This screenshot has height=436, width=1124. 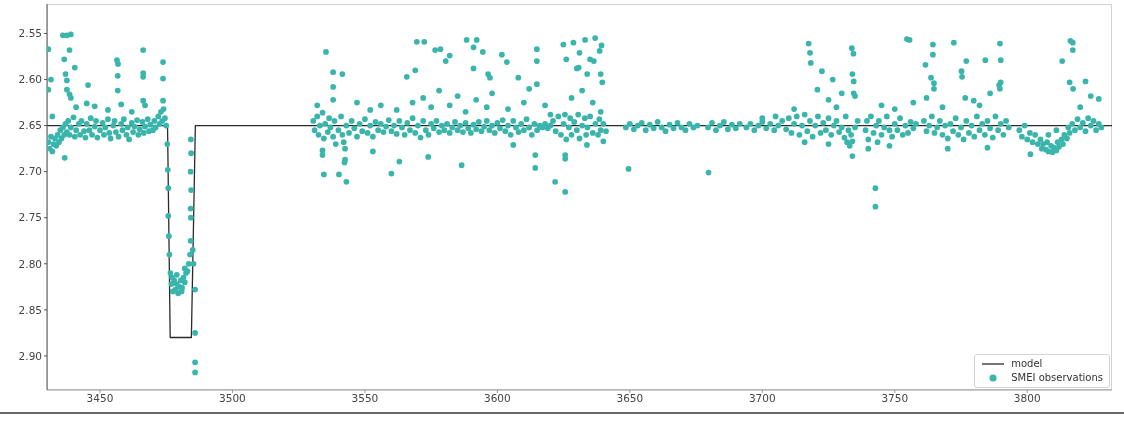 I want to click on y-tick-label: 2.85, so click(x=30, y=309).